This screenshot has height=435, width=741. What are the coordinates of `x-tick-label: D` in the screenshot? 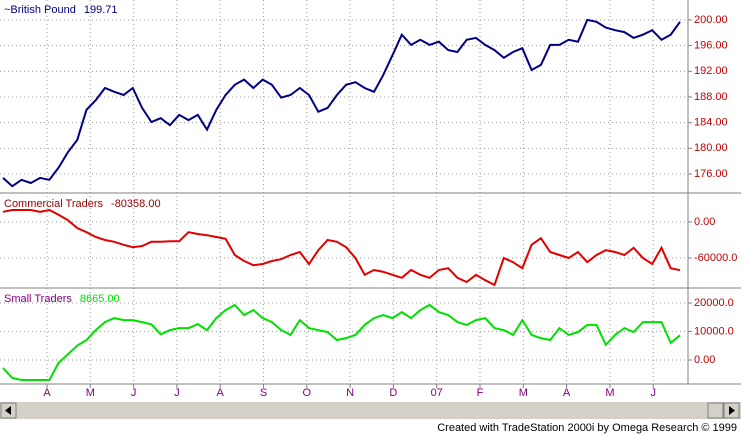 It's located at (393, 393).